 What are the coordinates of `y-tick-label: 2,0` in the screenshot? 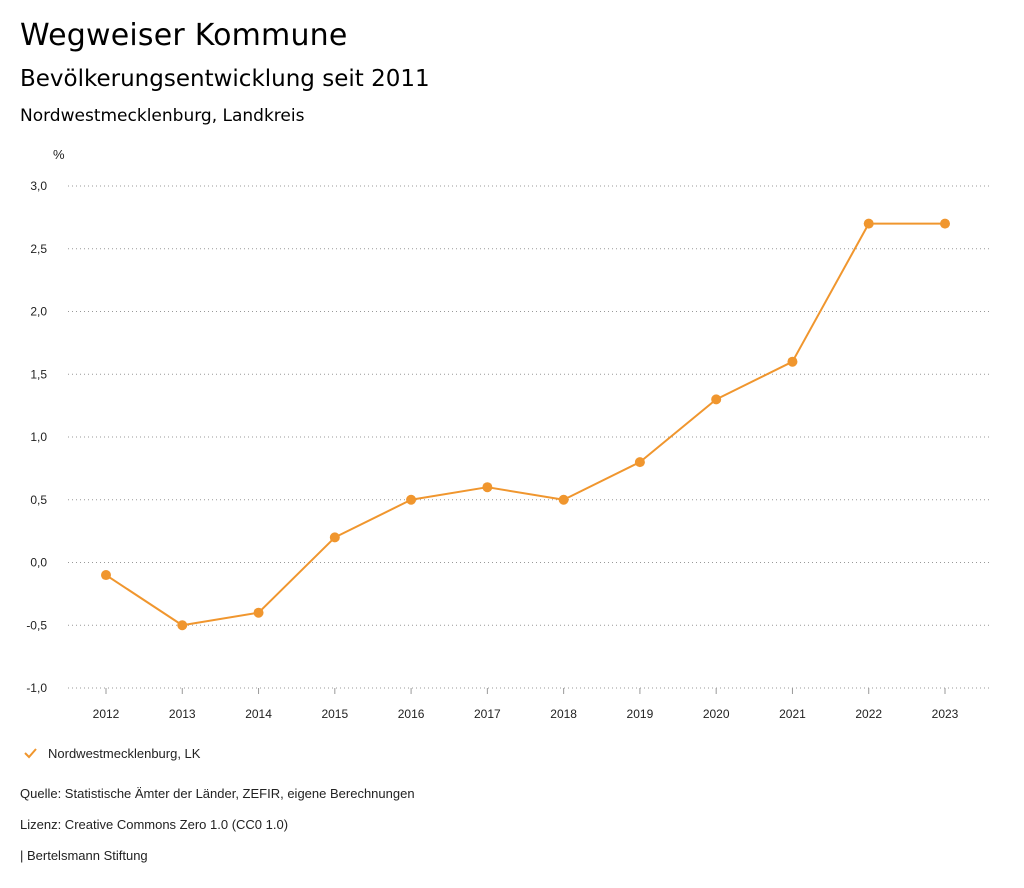 It's located at (38, 312).